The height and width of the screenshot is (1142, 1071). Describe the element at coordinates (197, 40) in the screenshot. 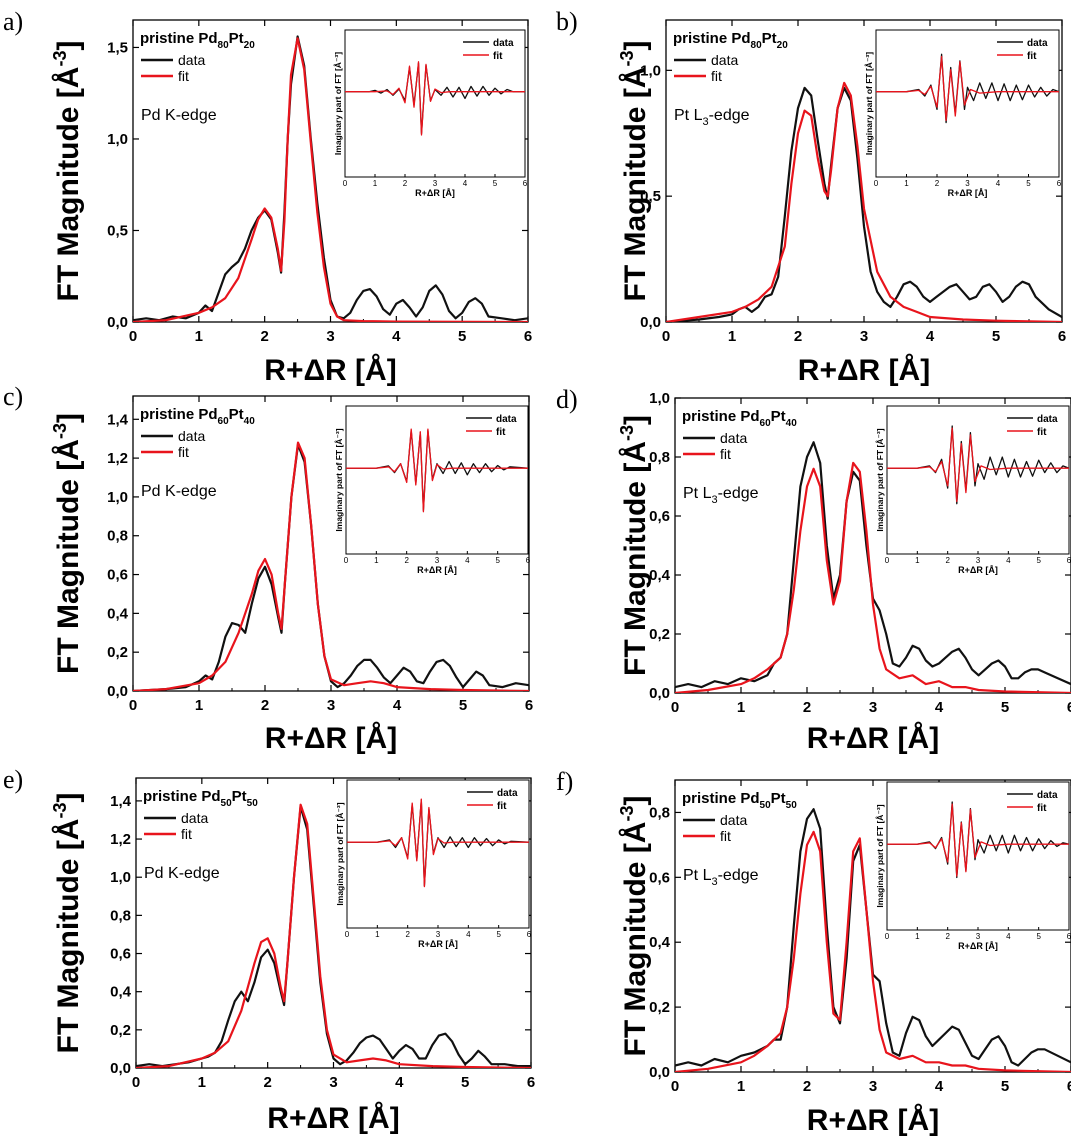

I see `sample-label: pristine Pd80Pt20` at that location.